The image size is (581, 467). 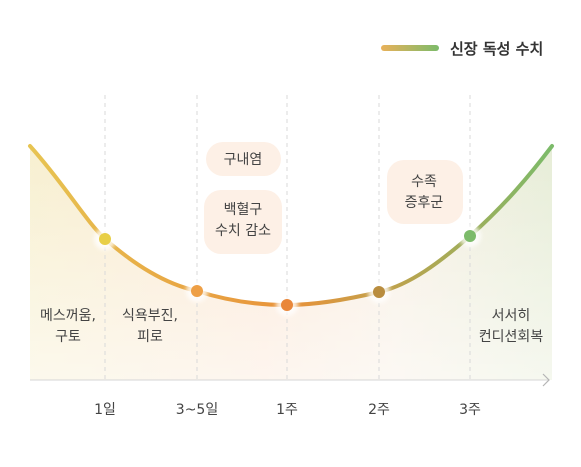 What do you see at coordinates (511, 316) in the screenshot?
I see `annotation-line: 서서히` at bounding box center [511, 316].